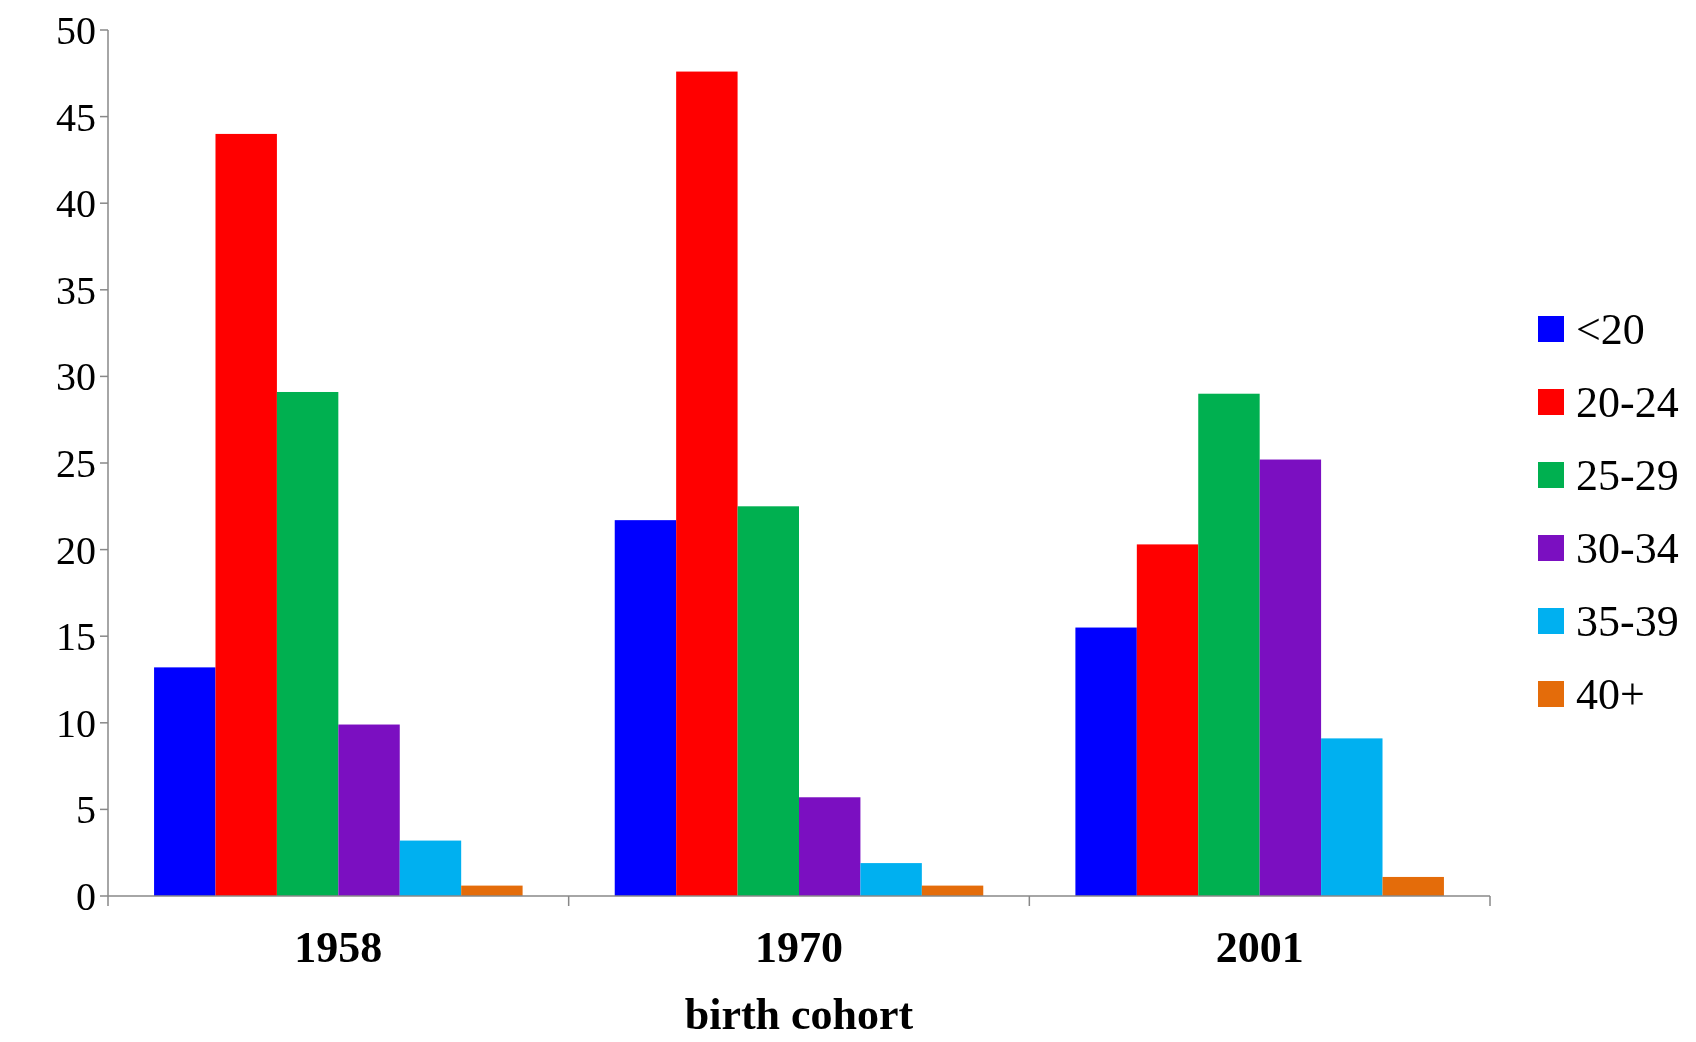  I want to click on legend-label: 25-29, so click(1627, 476).